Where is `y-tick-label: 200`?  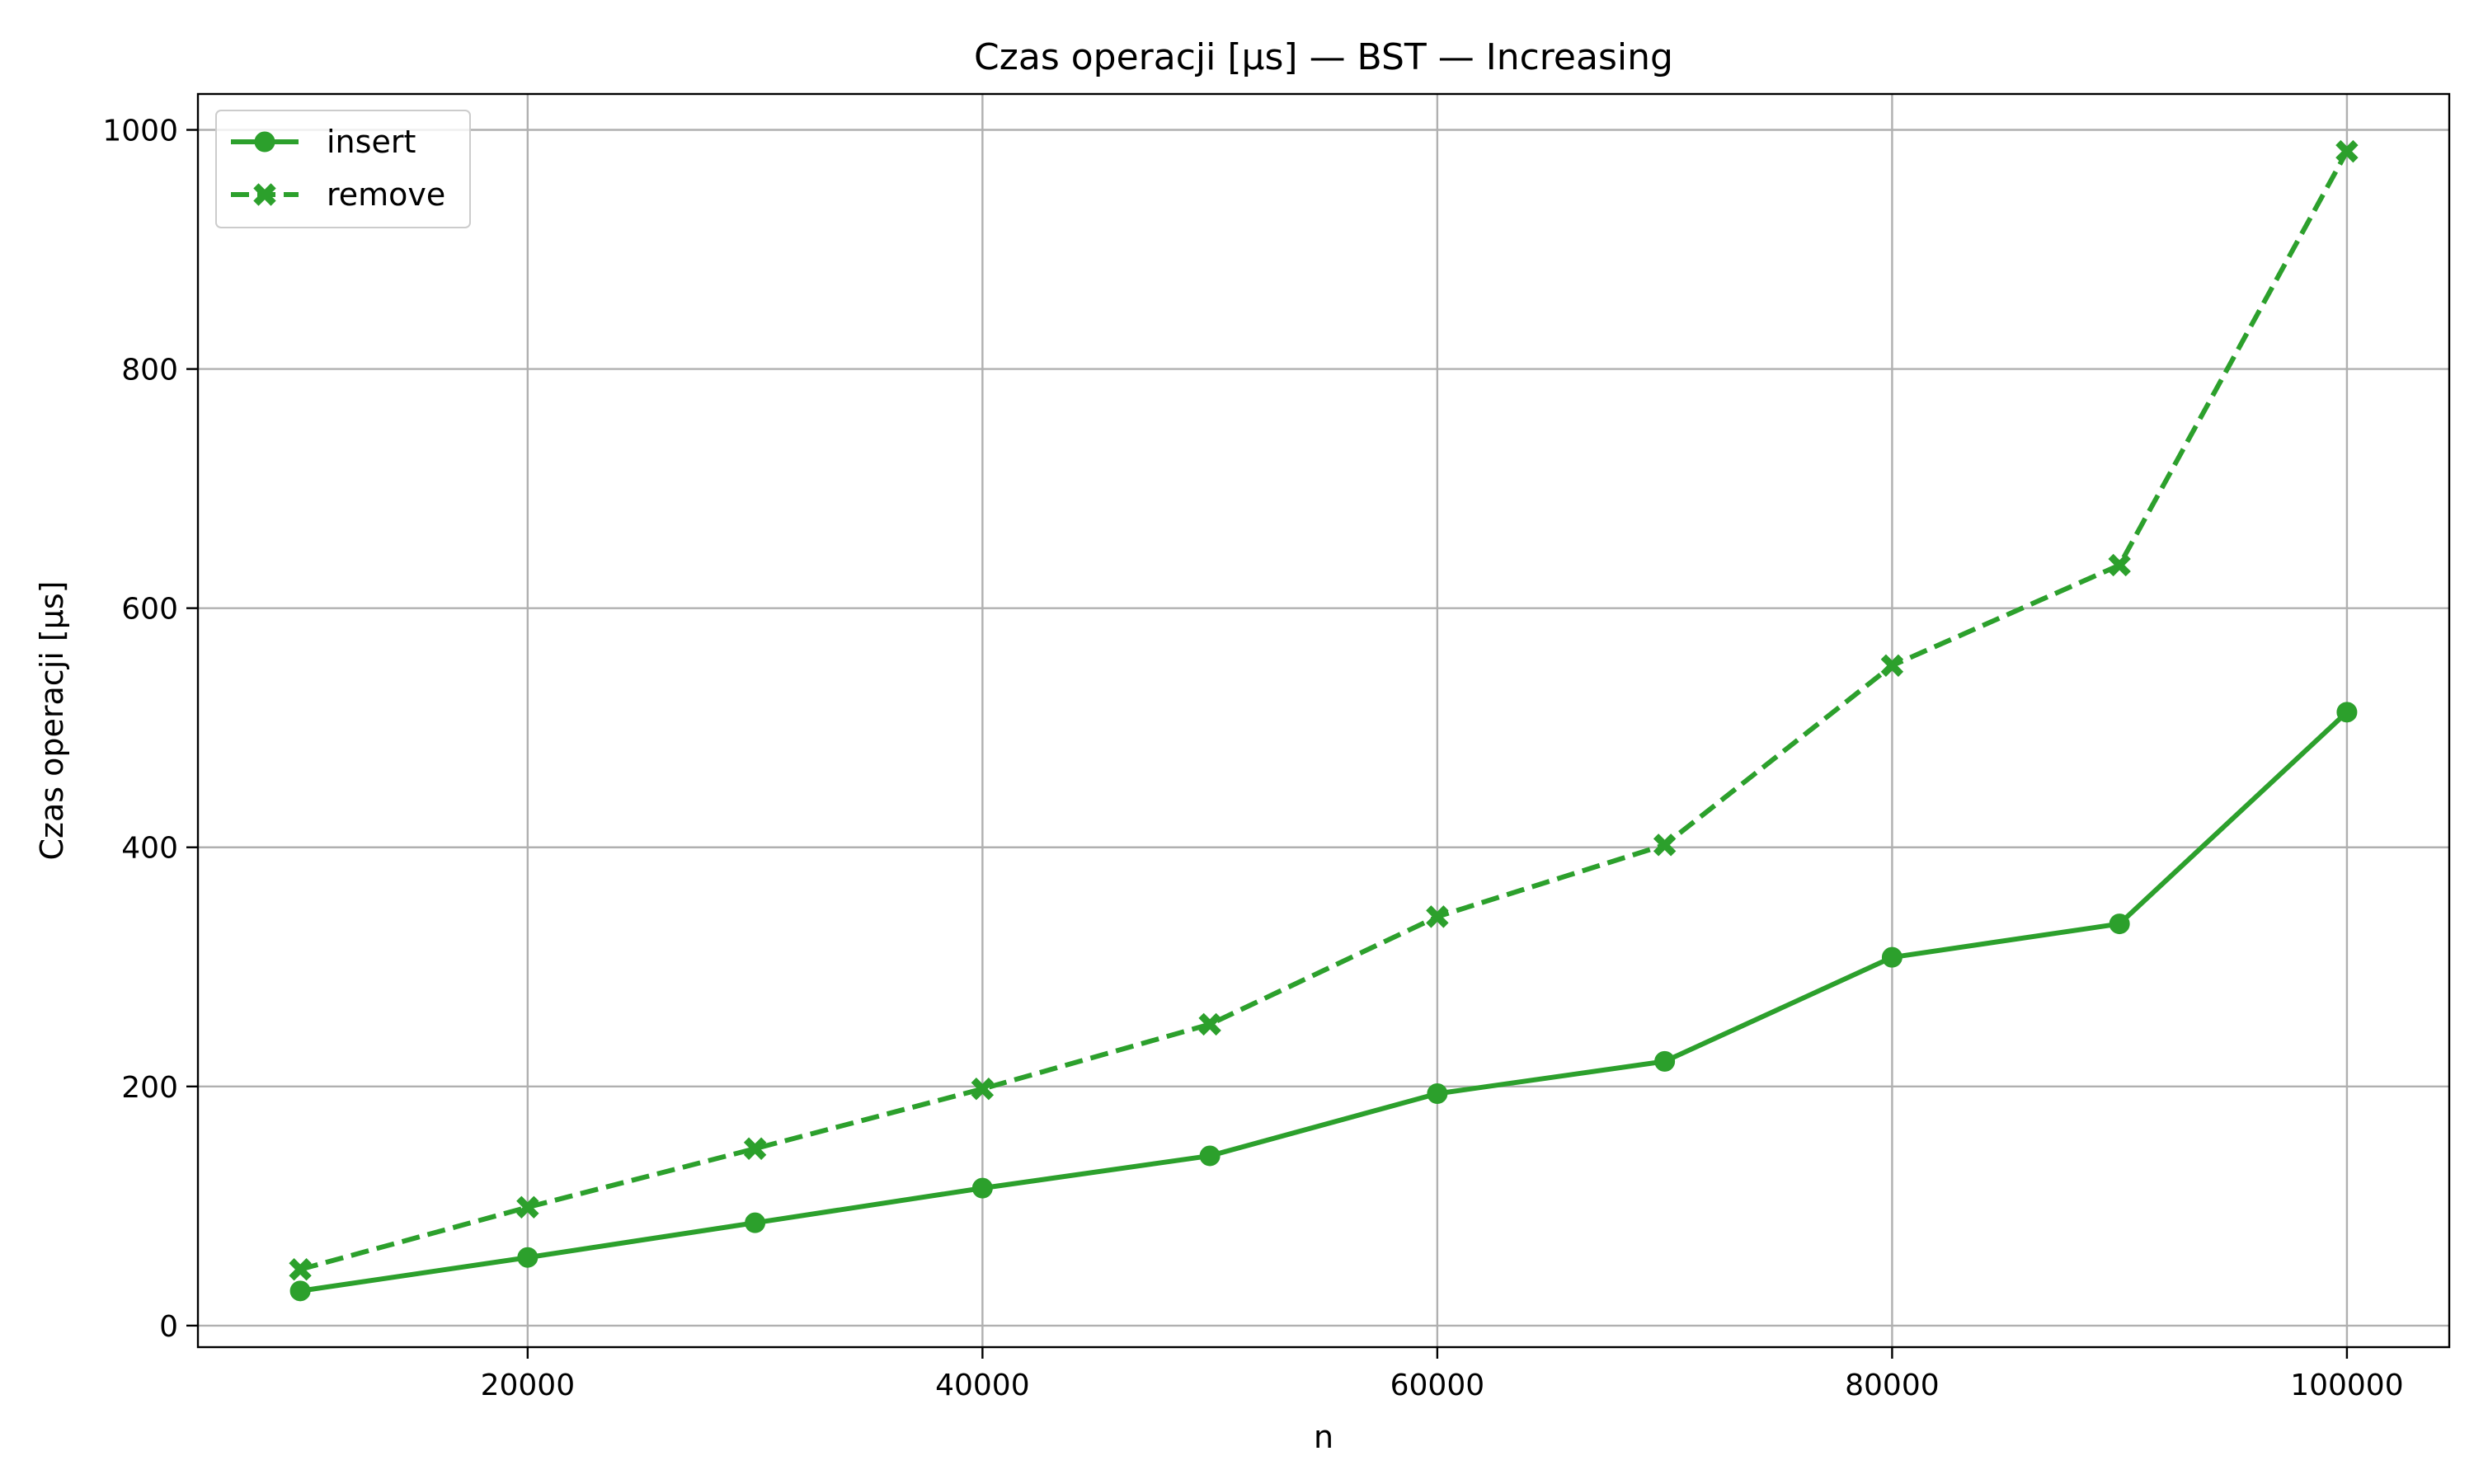
y-tick-label: 200 is located at coordinates (149, 1088).